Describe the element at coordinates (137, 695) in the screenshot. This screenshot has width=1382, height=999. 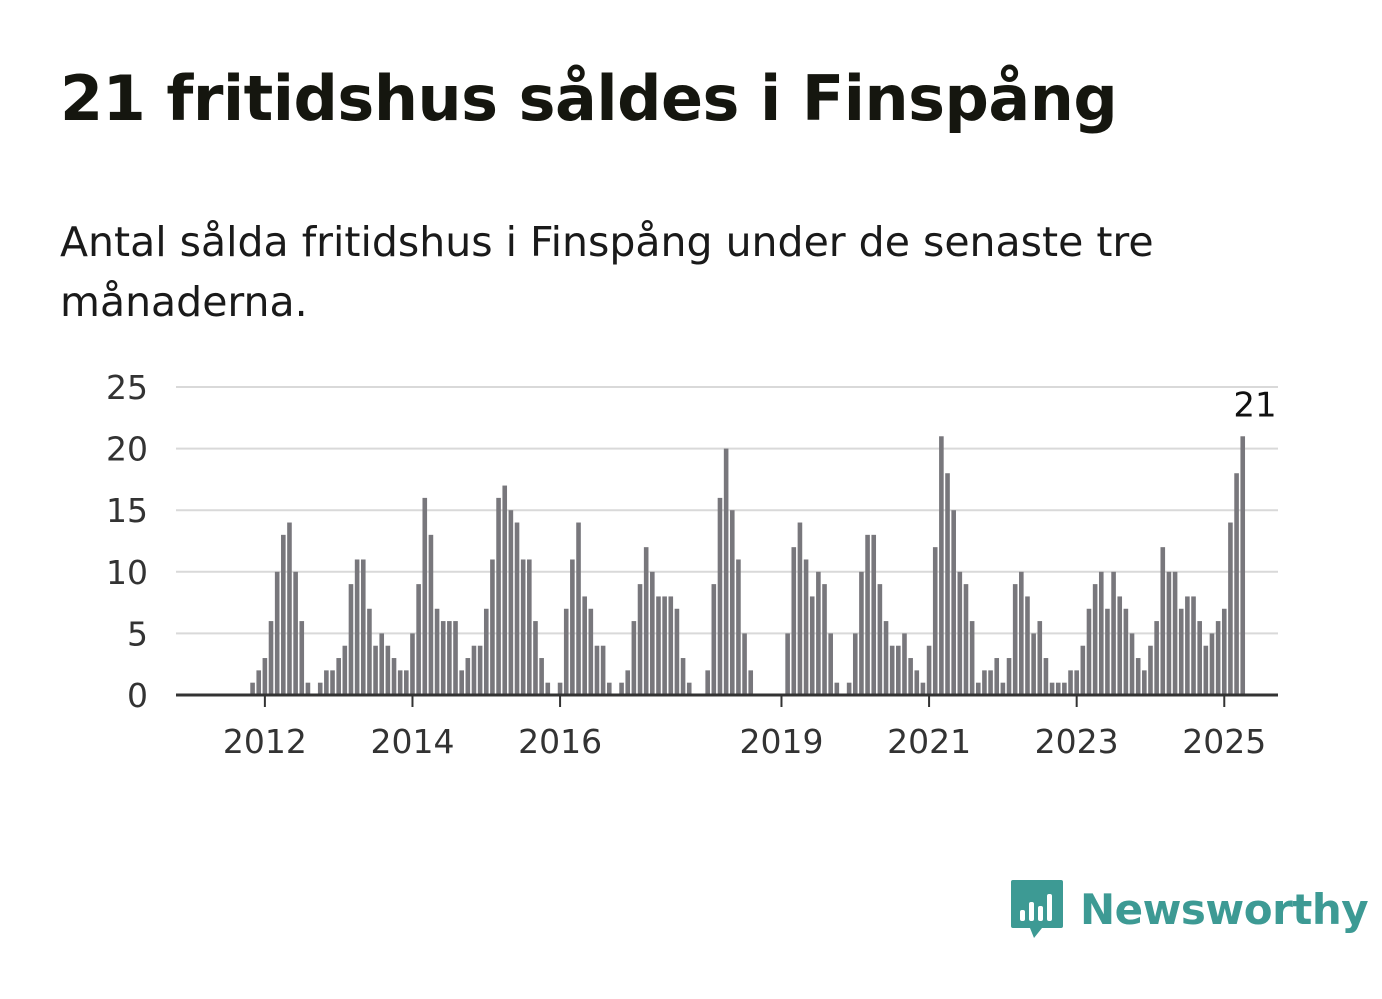
I see `y-tick-label-0: 0` at that location.